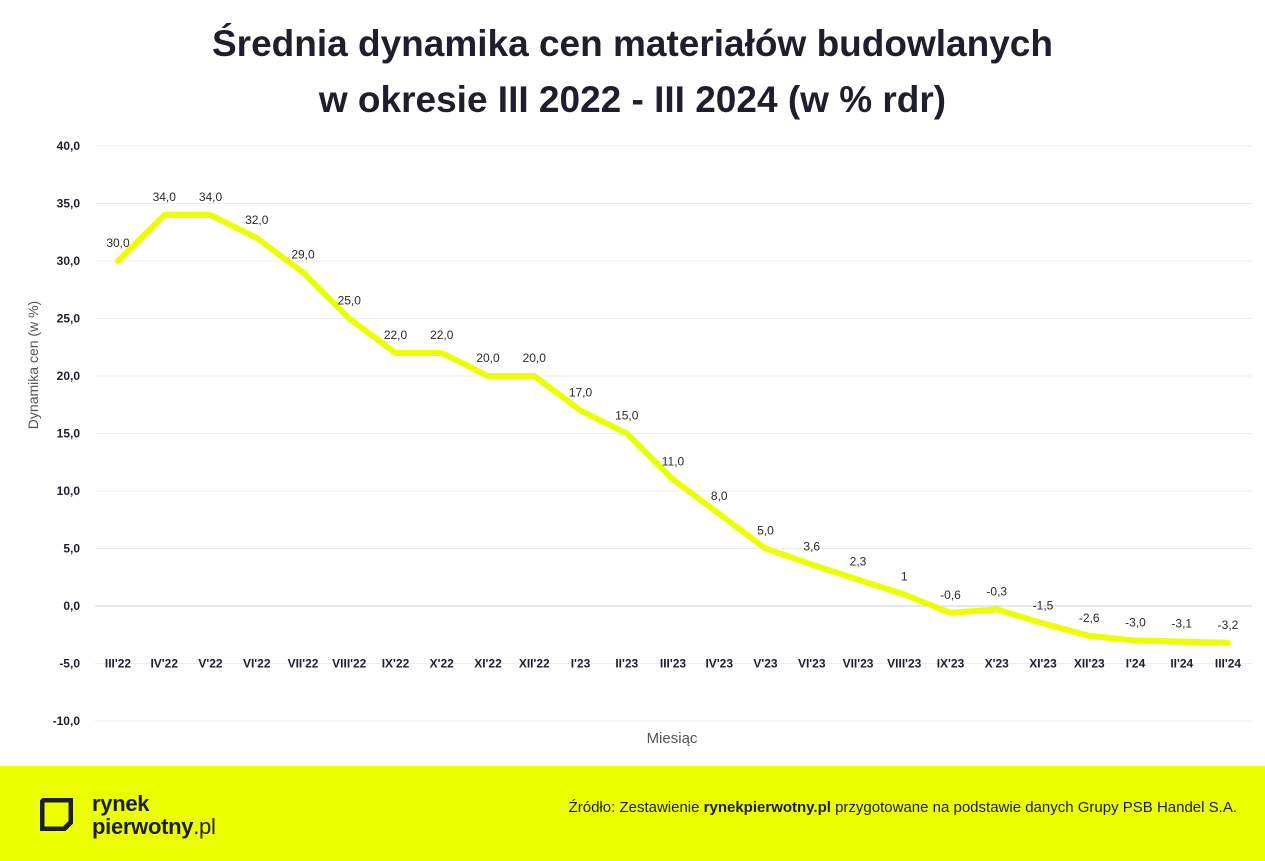  What do you see at coordinates (719, 496) in the screenshot?
I see `data-label: 8,0` at bounding box center [719, 496].